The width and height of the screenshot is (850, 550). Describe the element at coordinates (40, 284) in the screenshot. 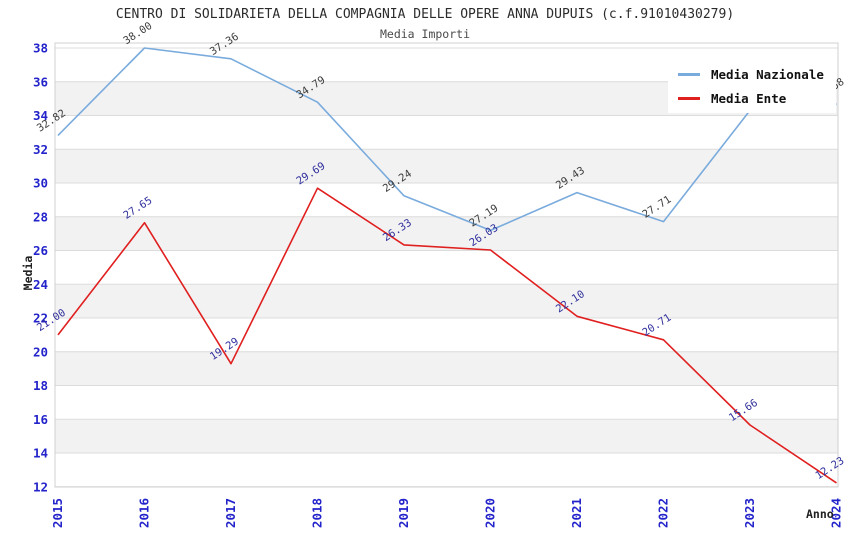

I see `y-axis-tick-label: 24` at that location.